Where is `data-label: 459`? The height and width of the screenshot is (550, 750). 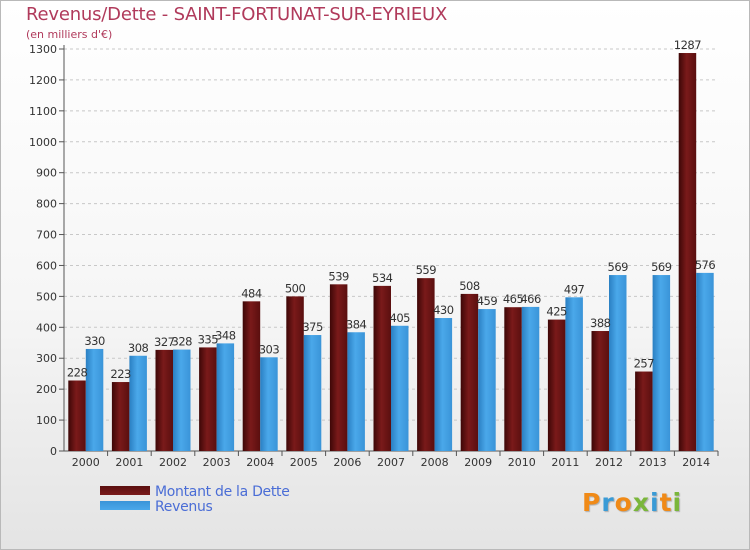 data-label: 459 is located at coordinates (487, 301).